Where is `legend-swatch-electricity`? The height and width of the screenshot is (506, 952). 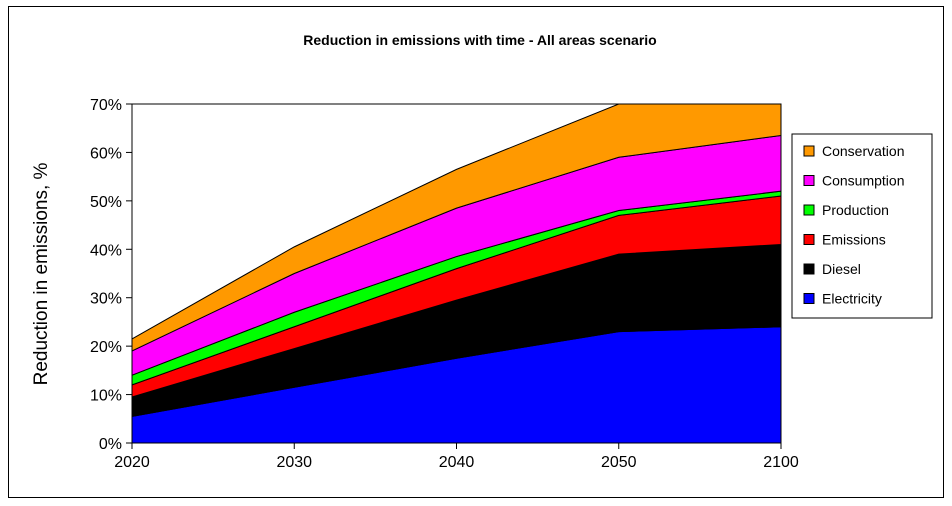 legend-swatch-electricity is located at coordinates (809, 298).